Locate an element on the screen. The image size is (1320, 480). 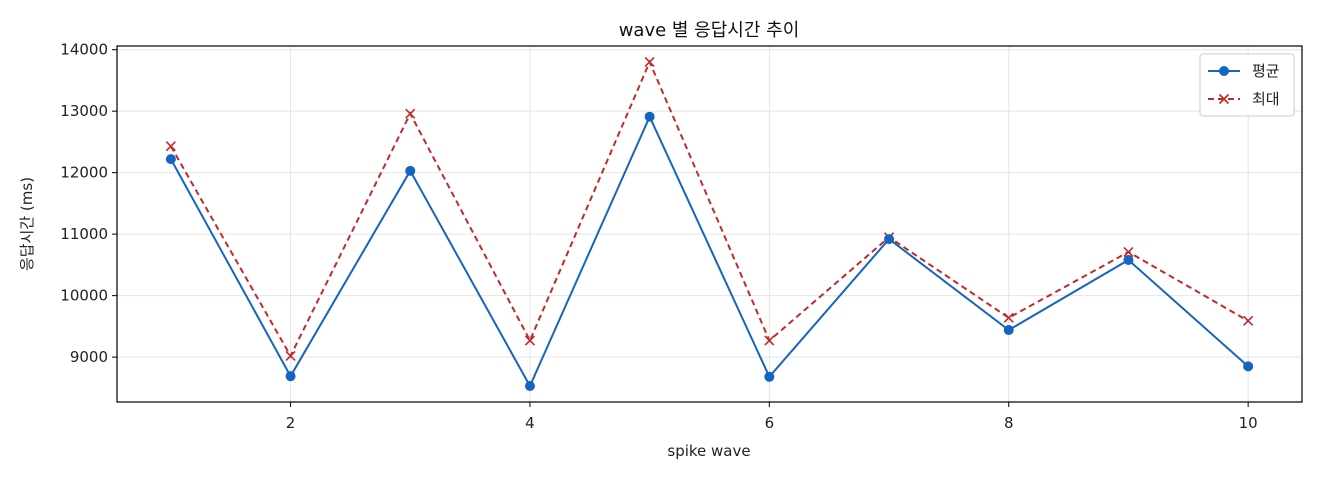
legend-marker-avg is located at coordinates (1224, 71).